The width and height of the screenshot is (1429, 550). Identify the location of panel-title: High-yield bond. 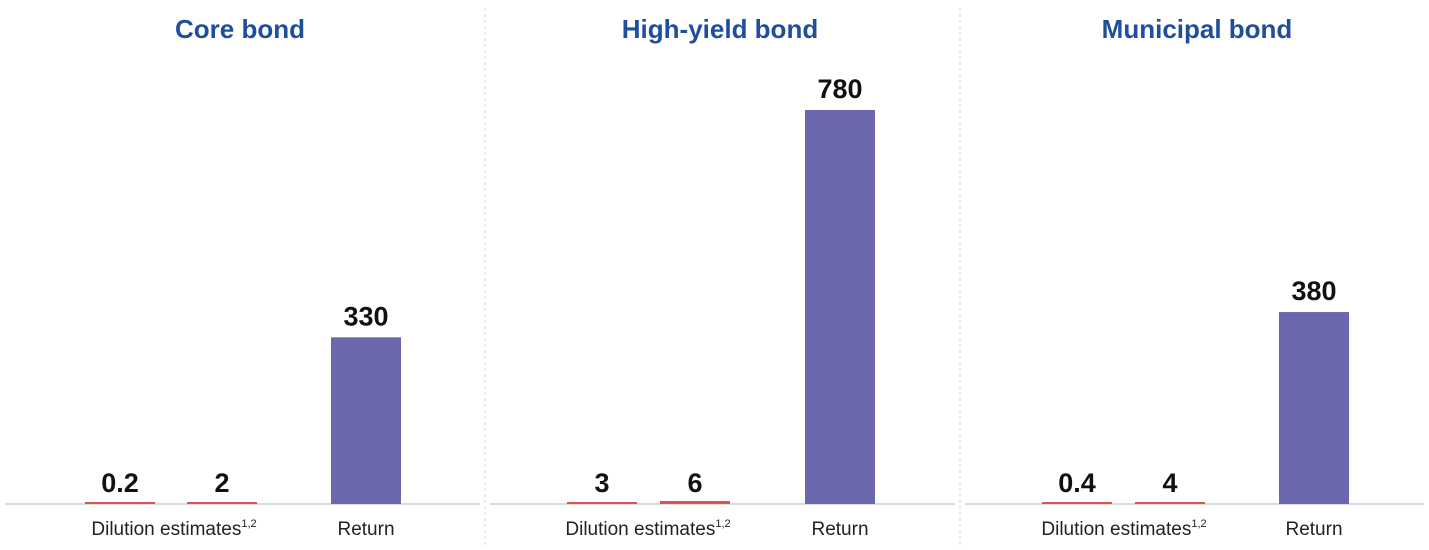
(720, 29).